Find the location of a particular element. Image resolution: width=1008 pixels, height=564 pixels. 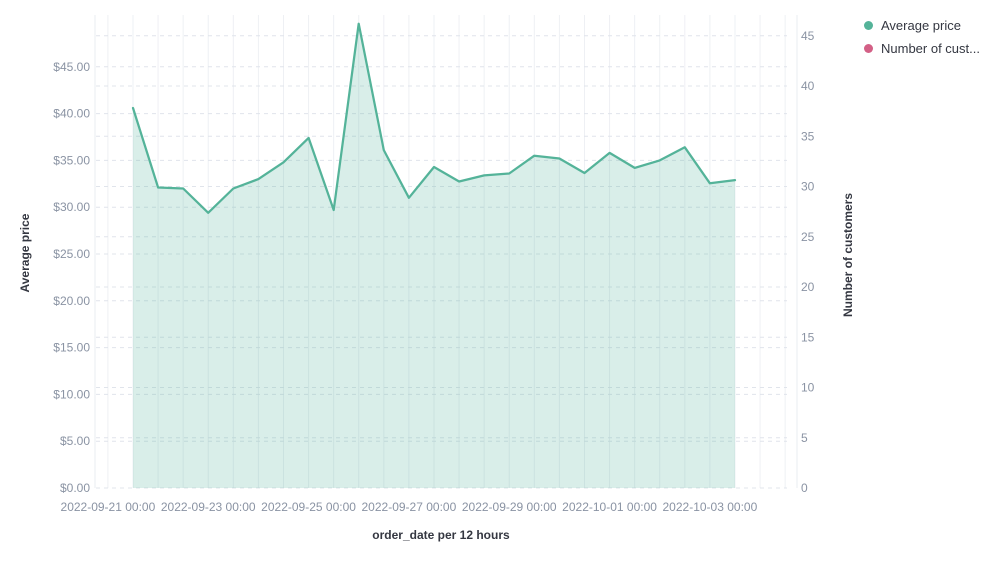

svg-text: 20 is located at coordinates (808, 287).